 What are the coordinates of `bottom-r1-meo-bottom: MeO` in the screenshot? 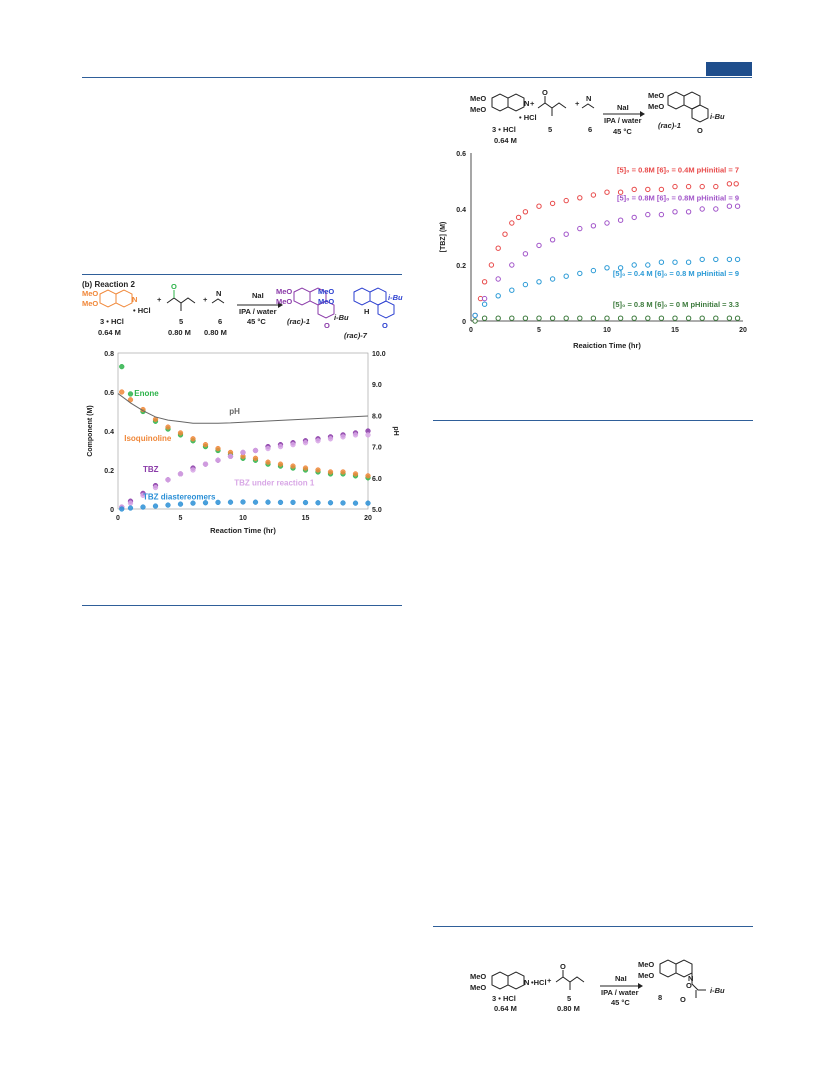 It's located at (478, 987).